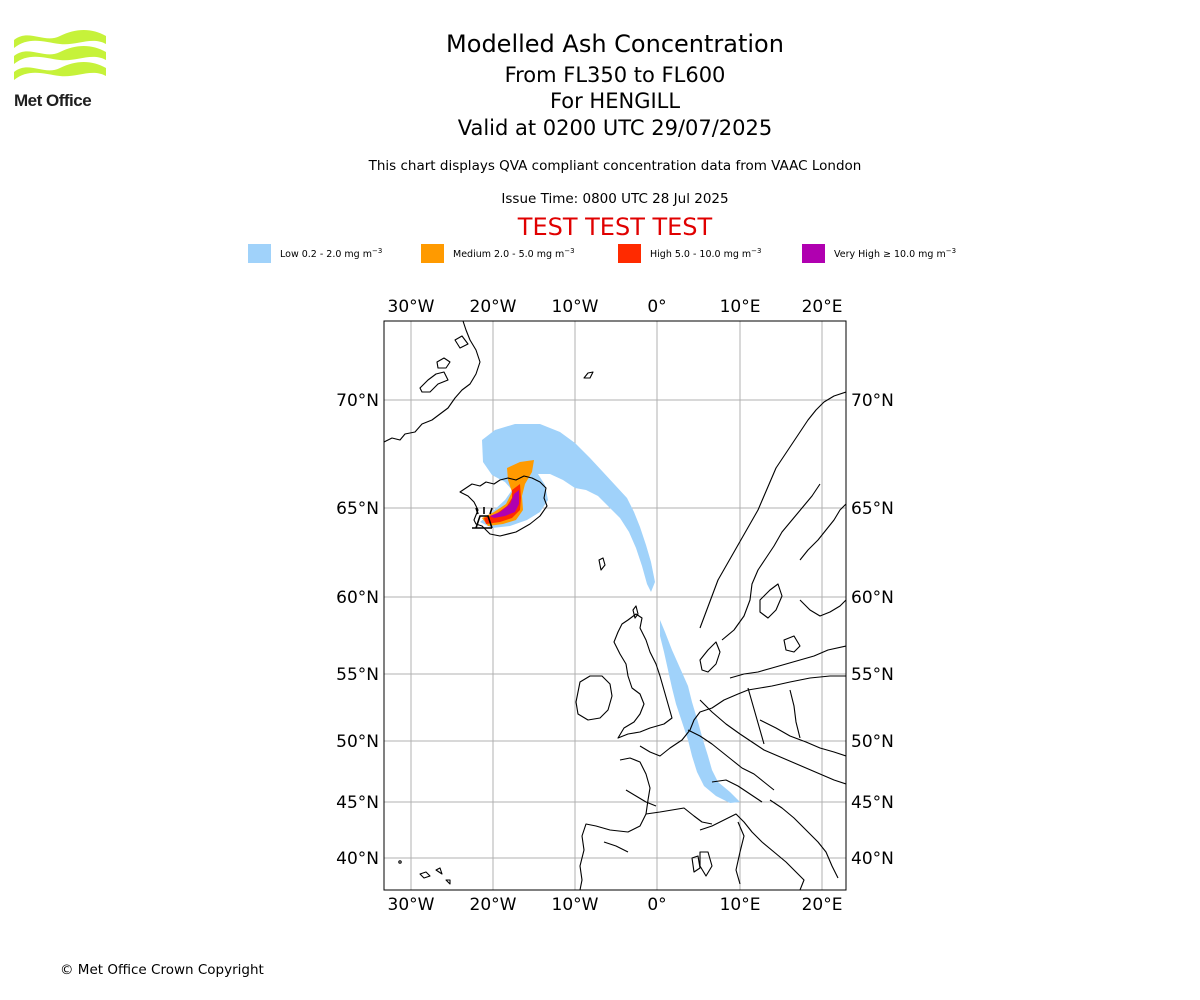  I want to click on ash-area-very-high, so click(504, 504).